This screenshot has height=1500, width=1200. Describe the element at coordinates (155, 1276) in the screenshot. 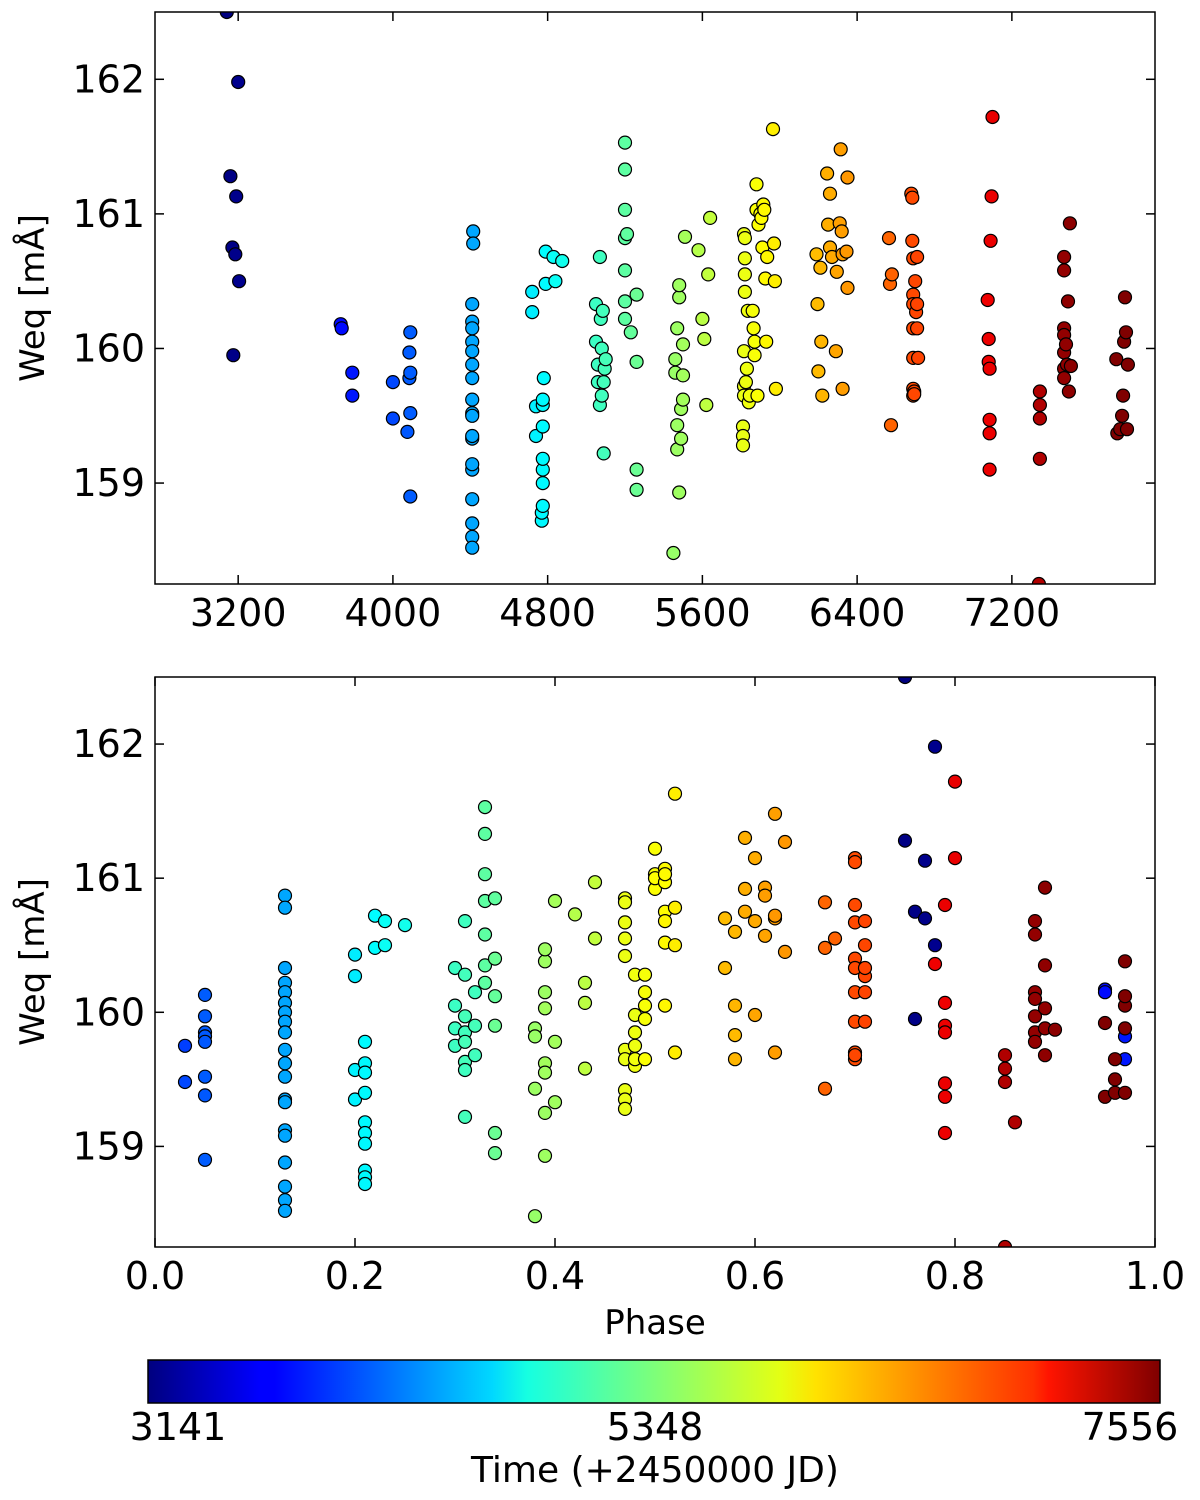

I see `x-tick-label: 0.0` at that location.